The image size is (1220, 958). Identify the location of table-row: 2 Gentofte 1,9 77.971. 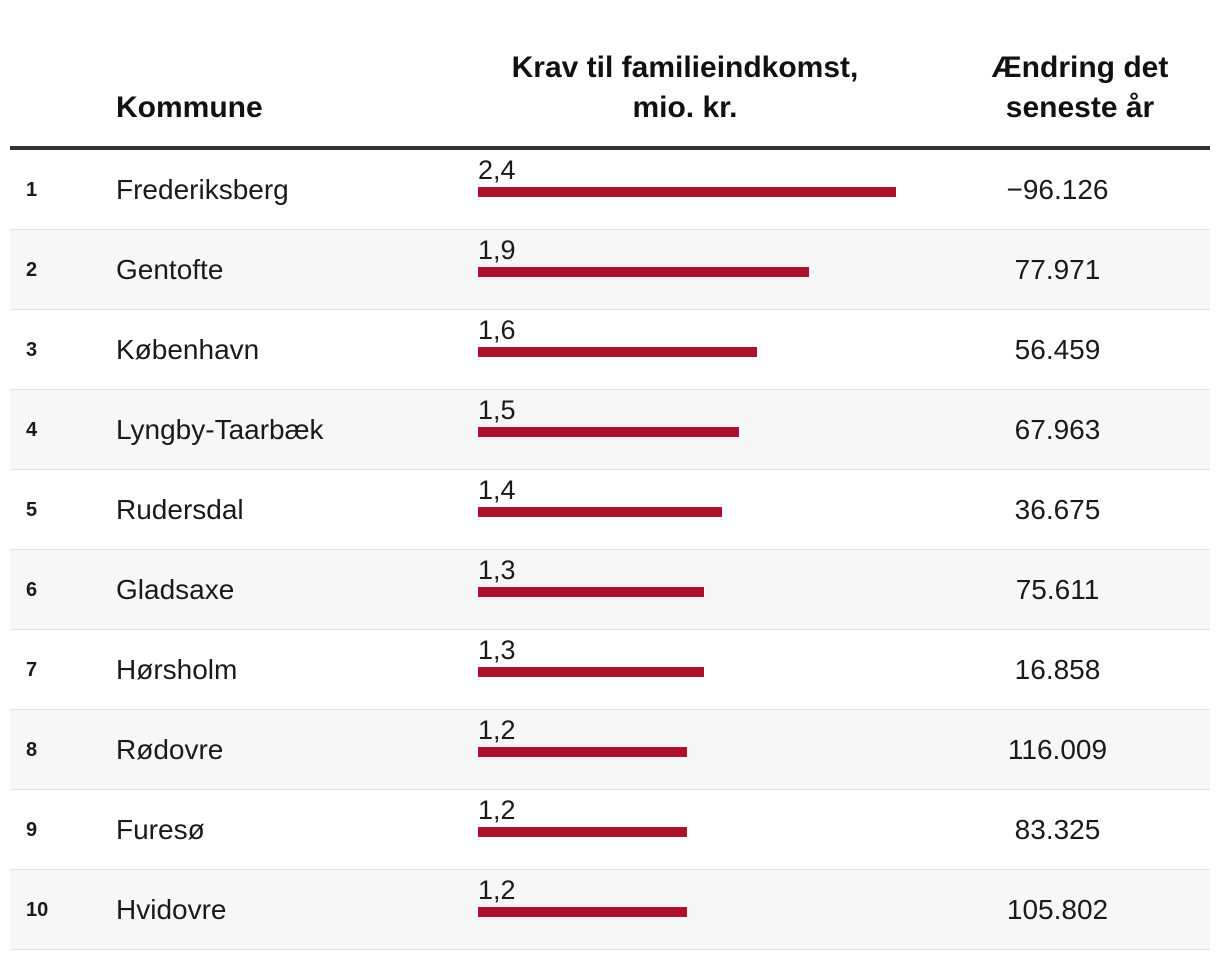
(610, 270).